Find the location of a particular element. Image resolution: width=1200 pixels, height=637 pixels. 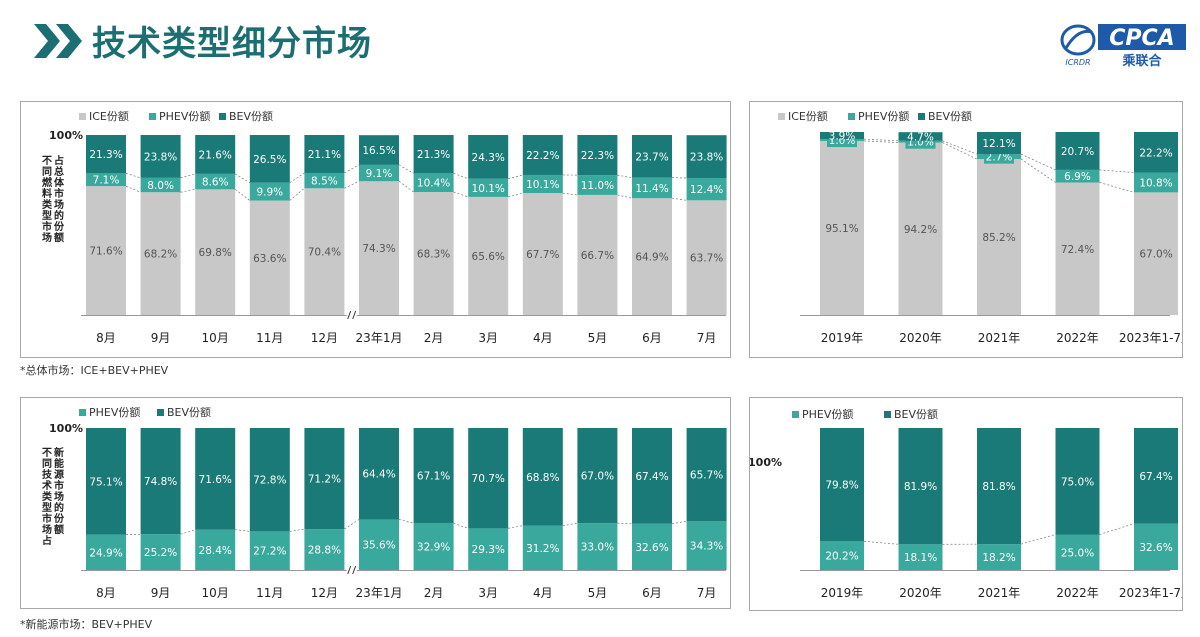

x-tick-label: 2023年1-7月 is located at coordinates (1150, 338).